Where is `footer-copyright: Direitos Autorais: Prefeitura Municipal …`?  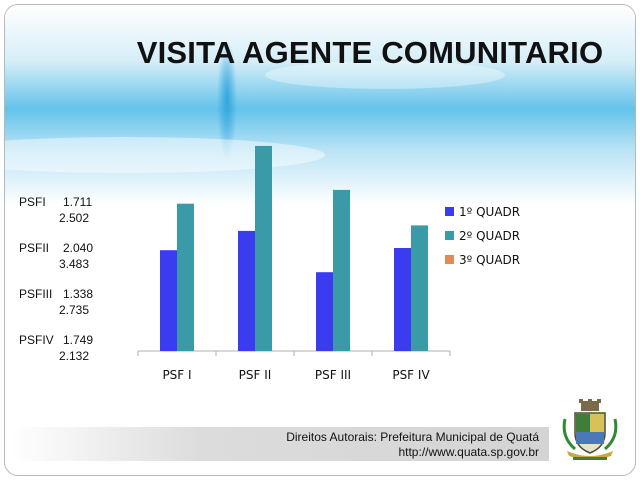 footer-copyright: Direitos Autorais: Prefeitura Municipal … is located at coordinates (412, 445).